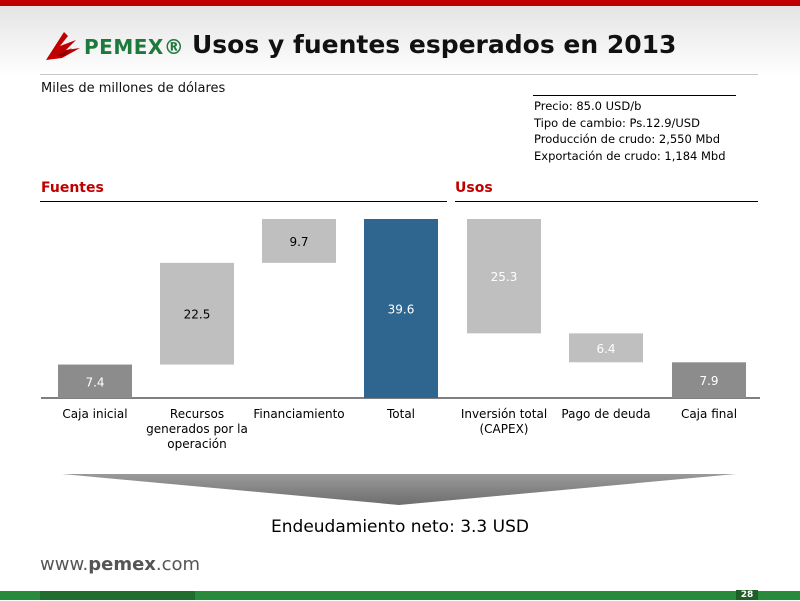  What do you see at coordinates (63, 46) in the screenshot?
I see `pemex-eagle-logo-icon` at bounding box center [63, 46].